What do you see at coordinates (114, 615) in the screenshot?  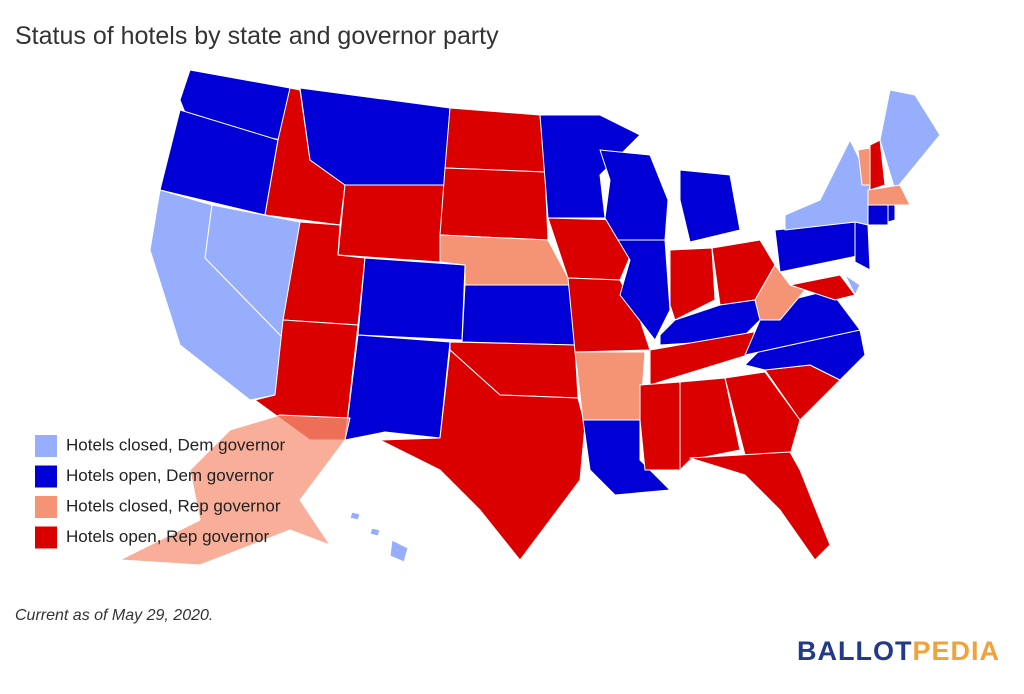 I see `note: Current as of May 29, 2020.` at bounding box center [114, 615].